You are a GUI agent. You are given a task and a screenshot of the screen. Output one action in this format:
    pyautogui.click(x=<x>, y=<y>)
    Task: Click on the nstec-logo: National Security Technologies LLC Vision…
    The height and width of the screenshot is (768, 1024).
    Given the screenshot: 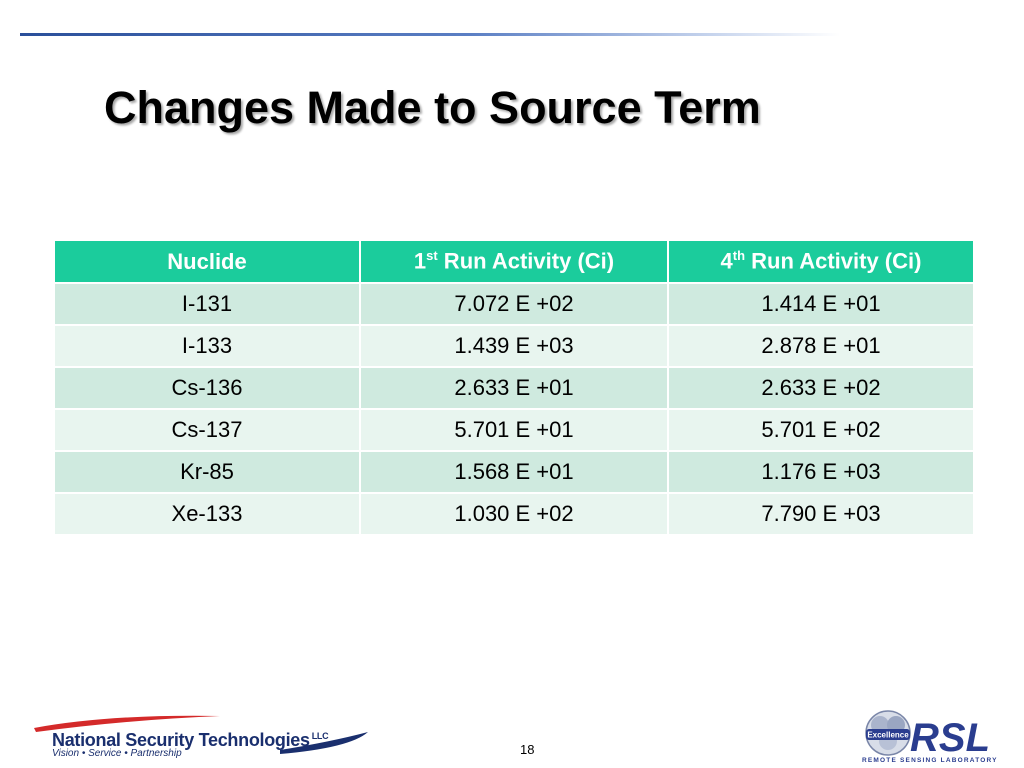 What is the action you would take?
    pyautogui.click(x=202, y=737)
    